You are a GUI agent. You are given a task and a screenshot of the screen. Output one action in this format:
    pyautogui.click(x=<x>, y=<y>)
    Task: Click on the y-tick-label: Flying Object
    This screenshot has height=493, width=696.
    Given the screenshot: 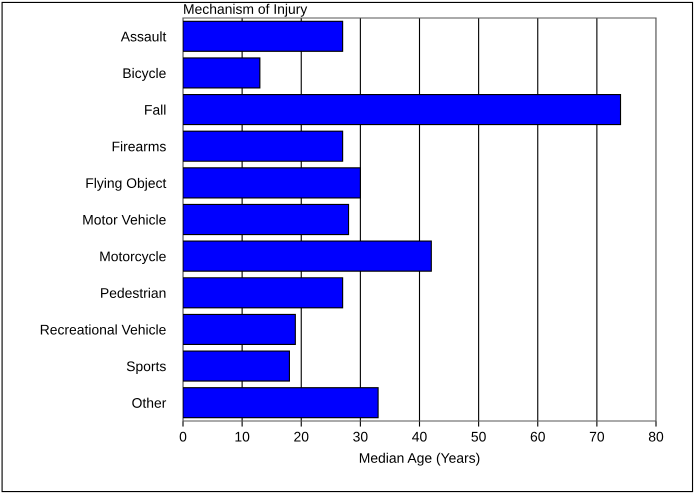 What is the action you would take?
    pyautogui.click(x=126, y=184)
    